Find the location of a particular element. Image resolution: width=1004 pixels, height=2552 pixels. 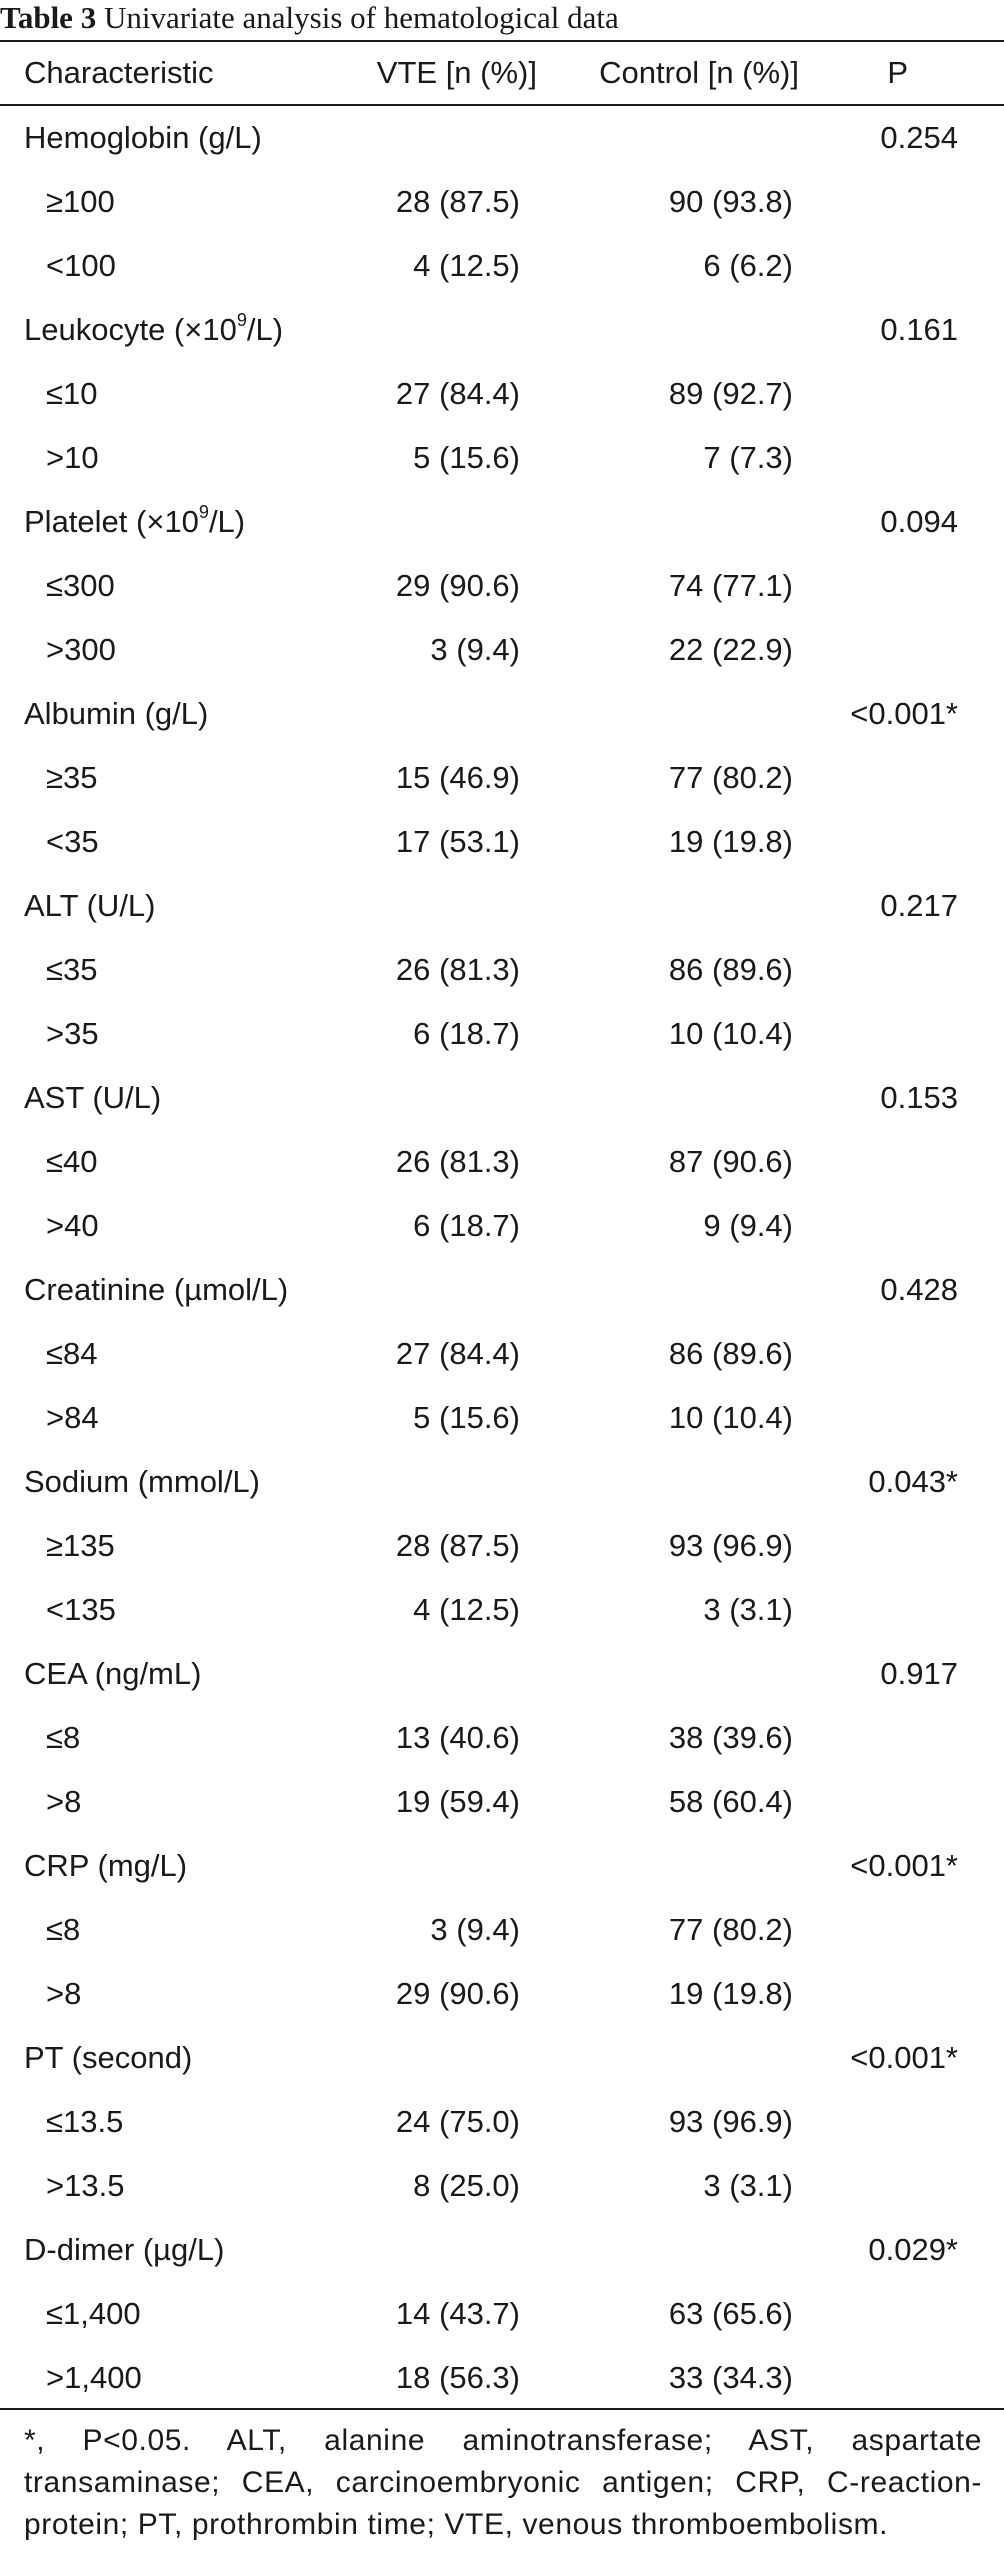

table-row: ≤84 27 (84.4) 86 (89.6) is located at coordinates (502, 1354).